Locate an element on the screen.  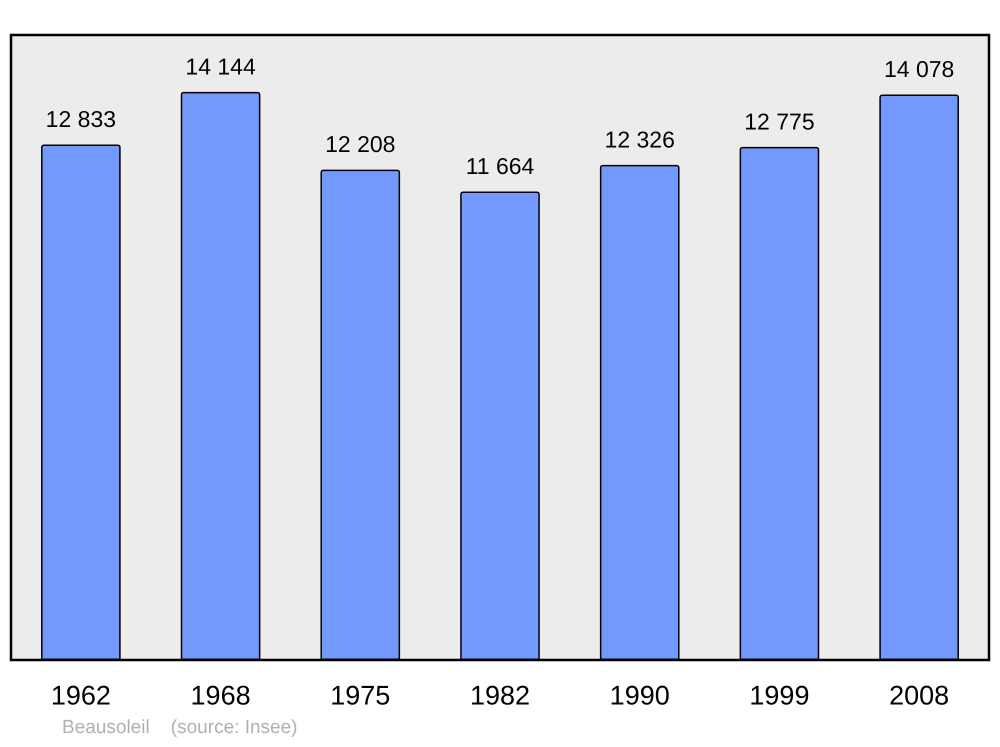
x-tick-label: 1999 is located at coordinates (779, 695).